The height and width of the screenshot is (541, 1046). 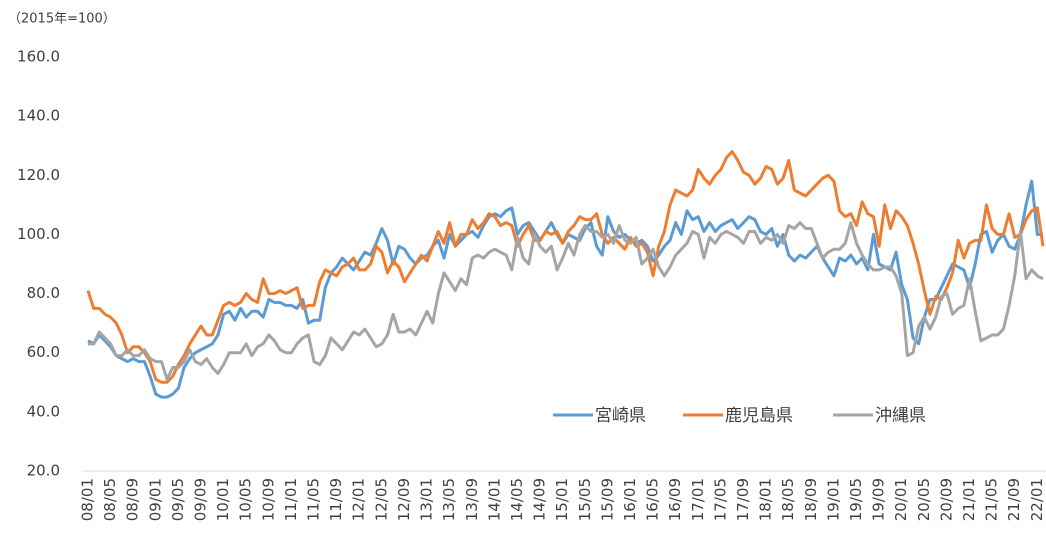 I want to click on x-tick-label: 16/01, so click(x=630, y=499).